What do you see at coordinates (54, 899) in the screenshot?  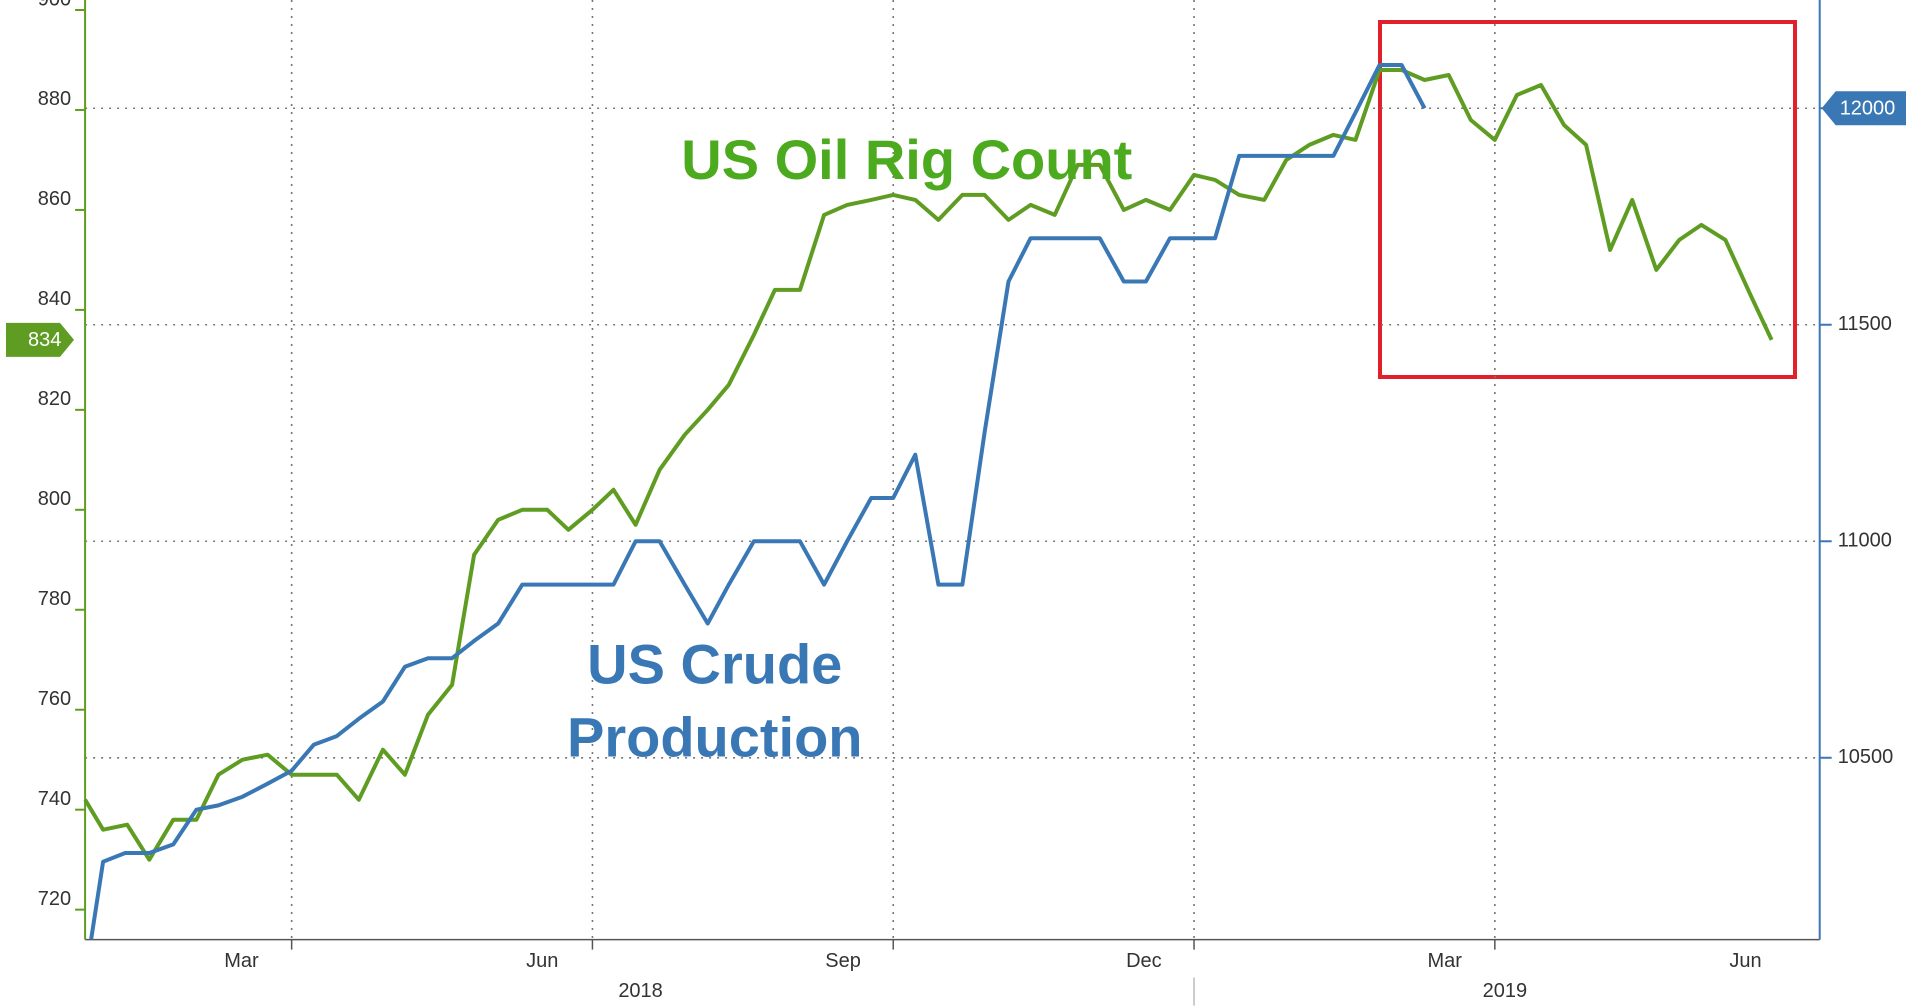 I see `y-tick-label: 720` at bounding box center [54, 899].